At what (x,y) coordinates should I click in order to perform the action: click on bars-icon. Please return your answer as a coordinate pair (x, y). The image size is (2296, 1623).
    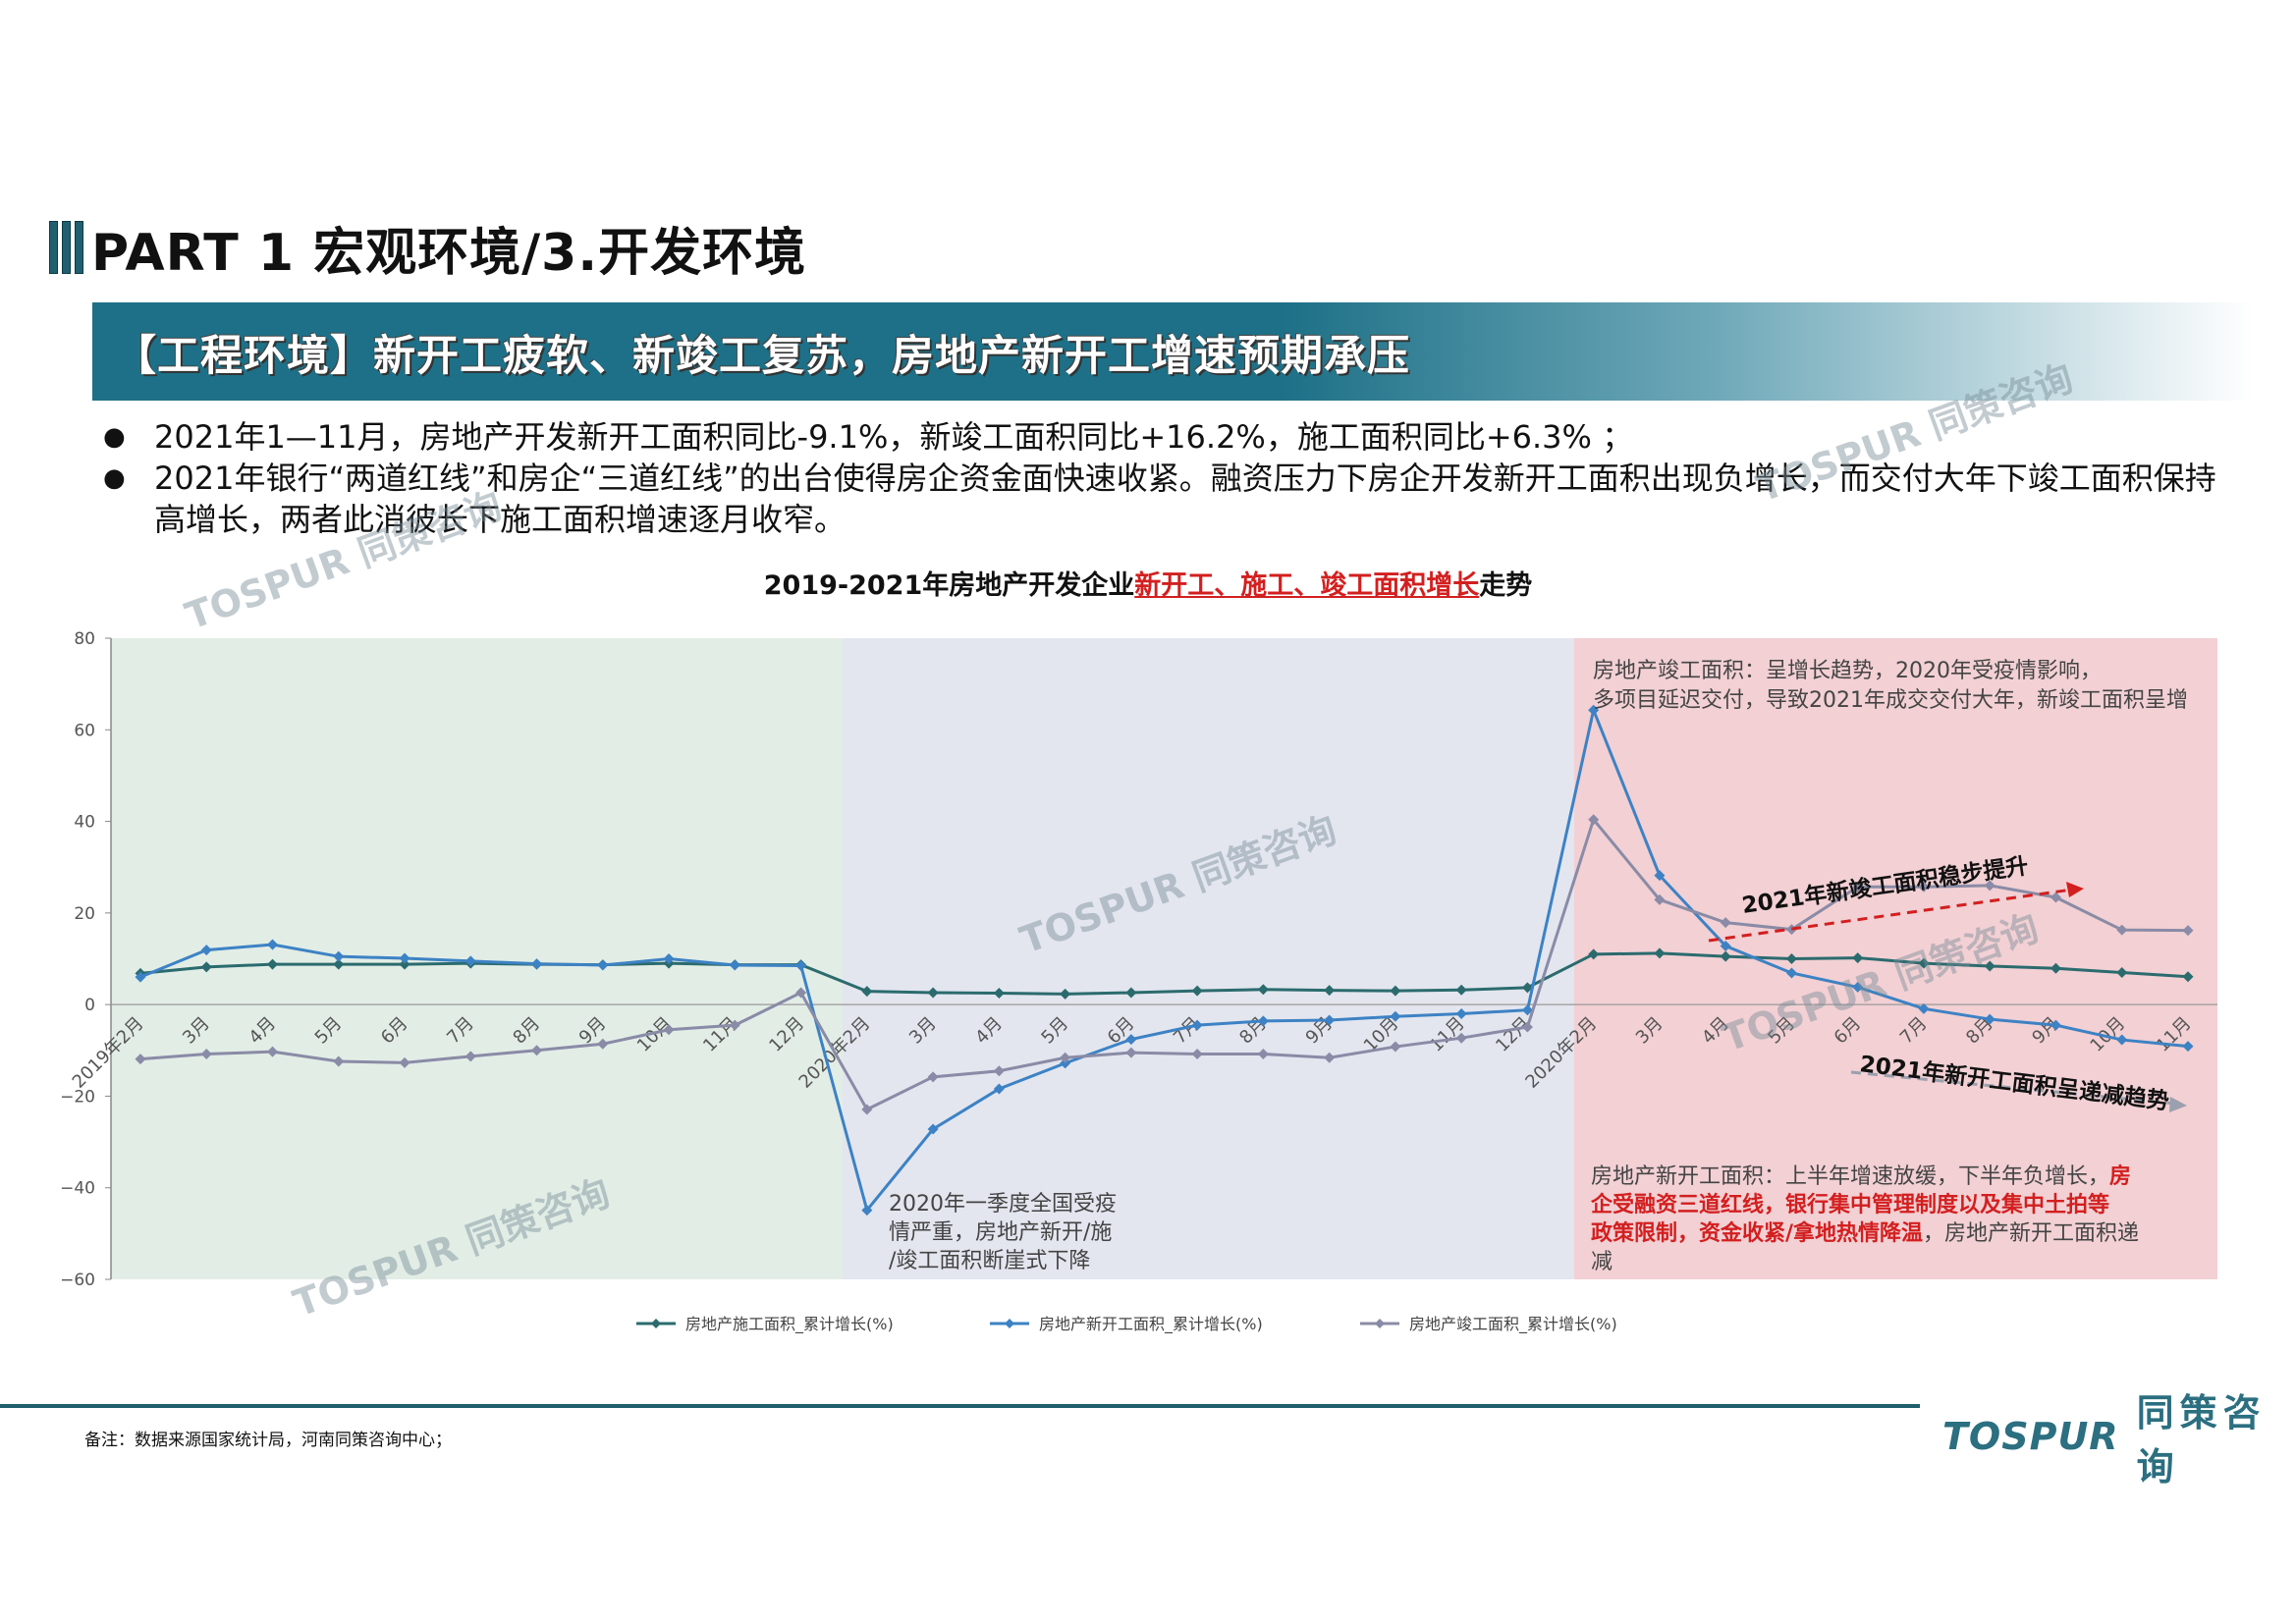
    Looking at the image, I should click on (66, 247).